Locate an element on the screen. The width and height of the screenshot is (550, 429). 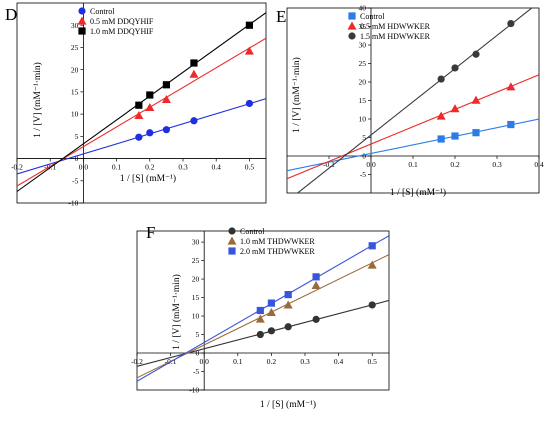
y-tick-label: 40 is located at coordinates (363, 8).